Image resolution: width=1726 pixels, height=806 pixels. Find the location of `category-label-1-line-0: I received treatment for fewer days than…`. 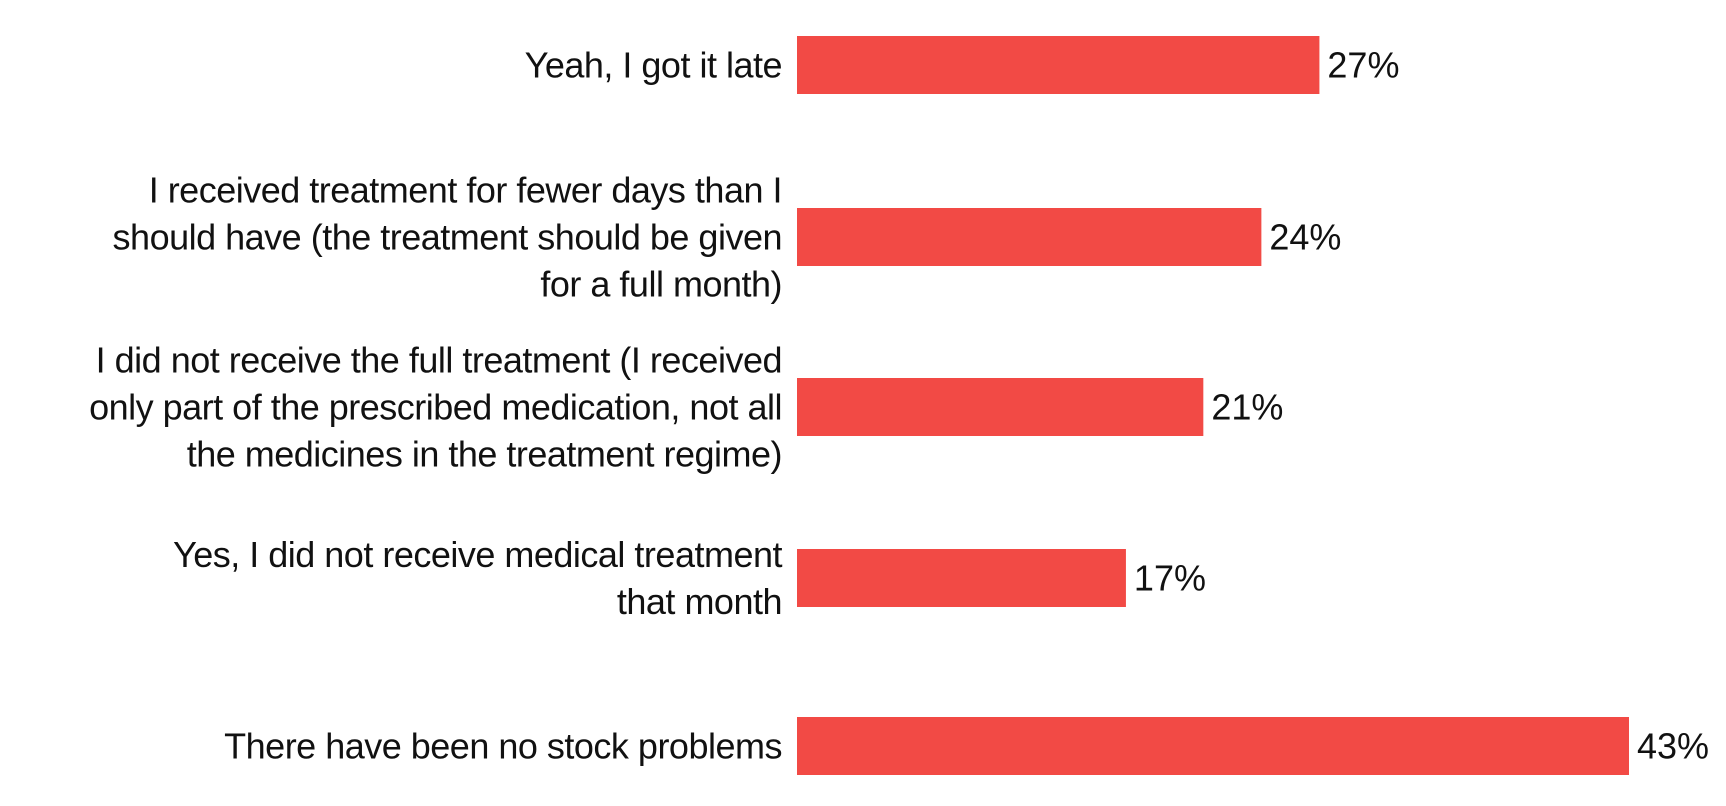

category-label-1-line-0: I received treatment for fewer days than… is located at coordinates (465, 190).